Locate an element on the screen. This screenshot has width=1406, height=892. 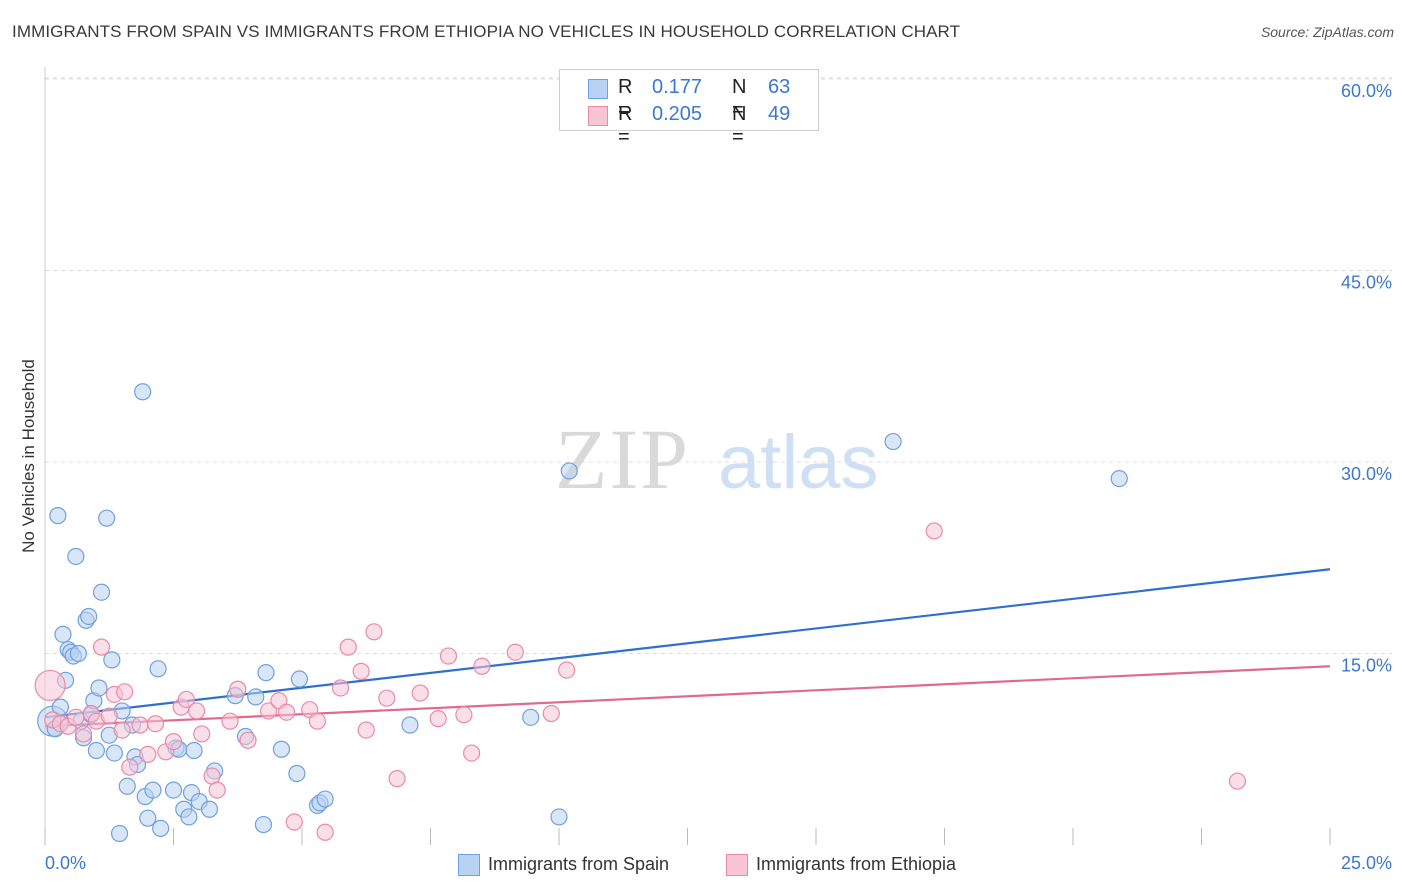
x-tick-label: 0.0% is located at coordinates (65, 863).